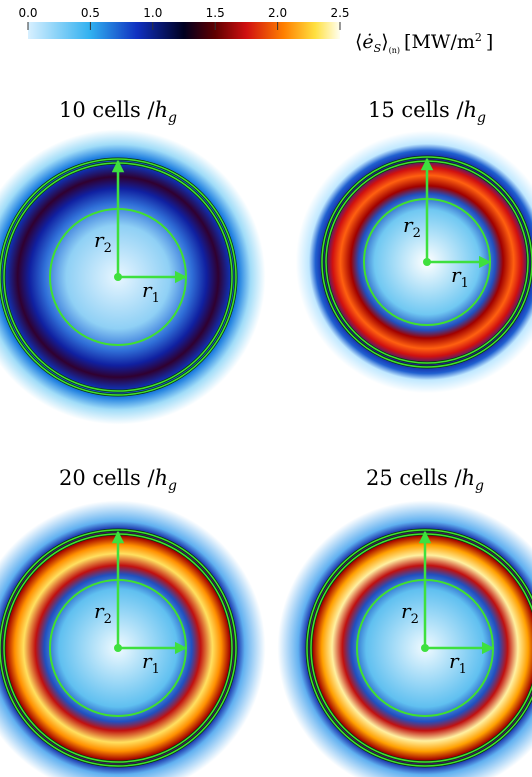 The width and height of the screenshot is (532, 777). I want to click on tick-label: 0.0, so click(27, 13).